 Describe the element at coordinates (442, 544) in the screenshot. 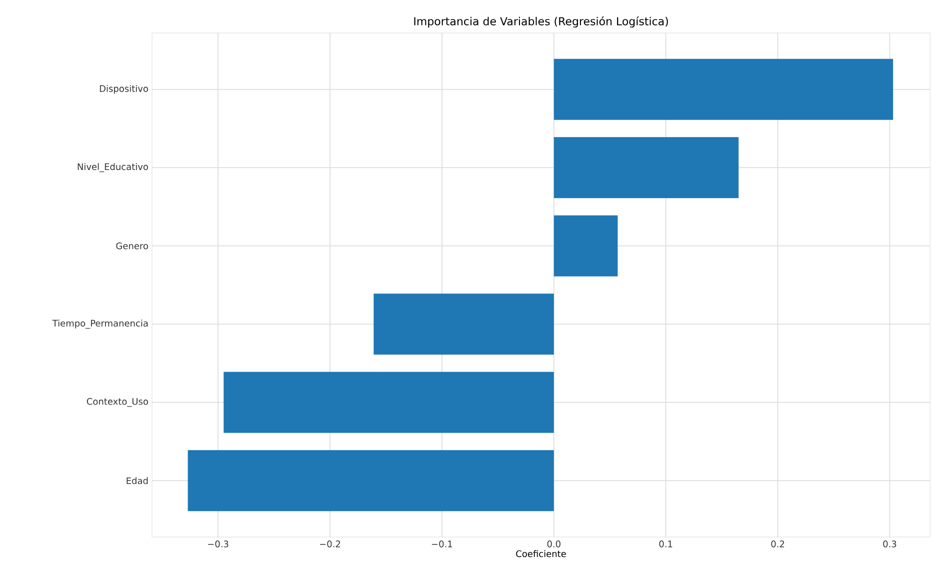

I see `x-tick-label: −0.1` at that location.